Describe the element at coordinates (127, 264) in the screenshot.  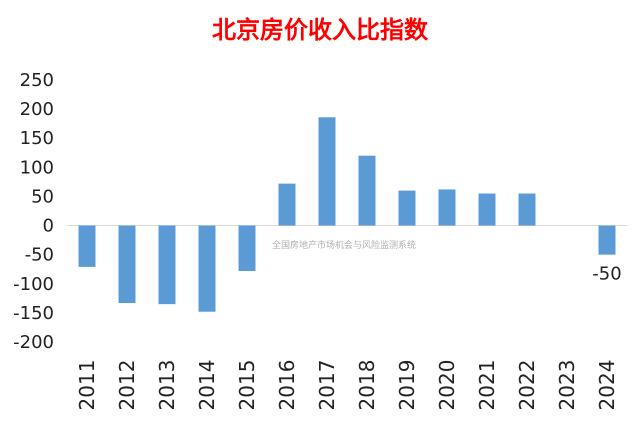
I see `bar-2012` at that location.